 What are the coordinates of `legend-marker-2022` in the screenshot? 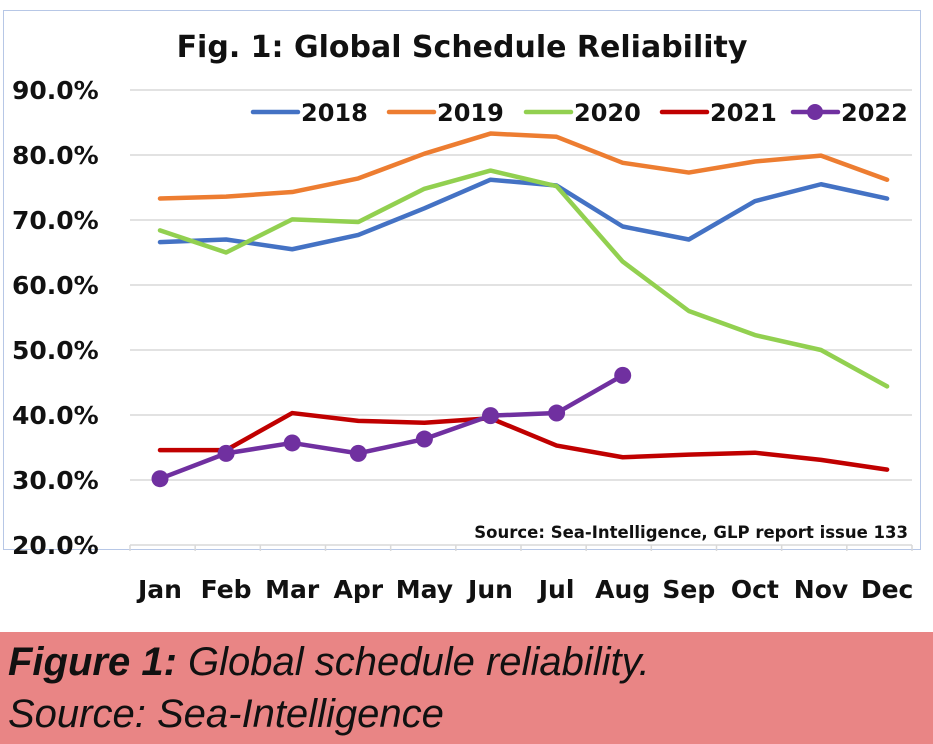 It's located at (815, 112).